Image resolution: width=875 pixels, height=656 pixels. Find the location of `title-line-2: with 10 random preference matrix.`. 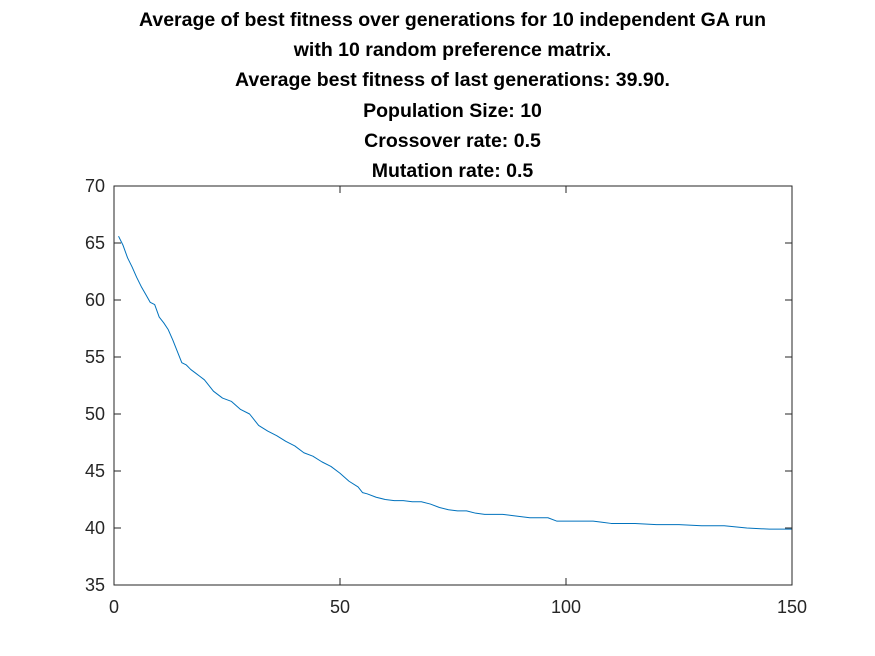

title-line-2: with 10 random preference matrix. is located at coordinates (452, 50).